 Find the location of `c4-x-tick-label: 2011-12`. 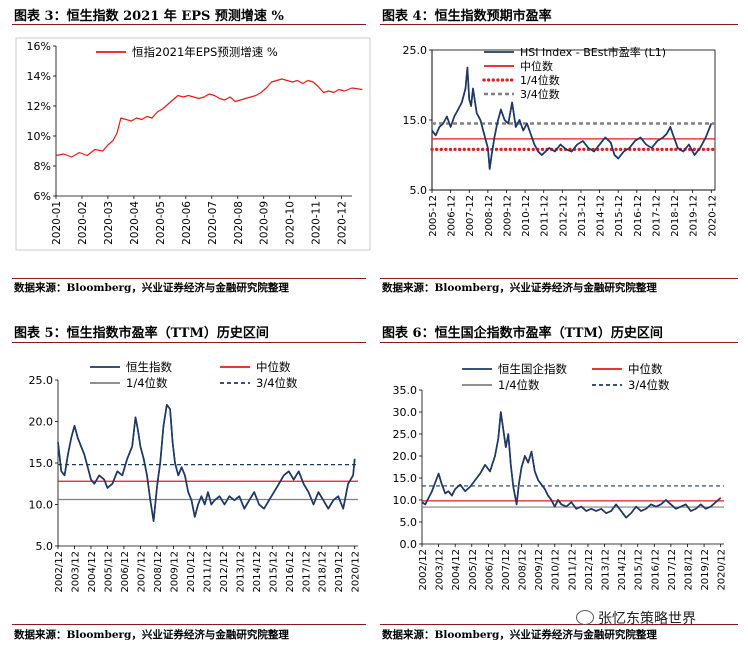

c4-x-tick-label: 2011-12 is located at coordinates (545, 216).